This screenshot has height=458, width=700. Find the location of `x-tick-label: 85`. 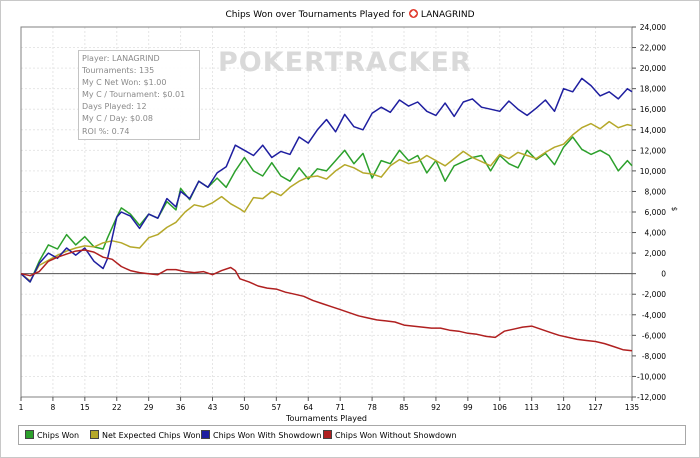

x-tick-label: 85 is located at coordinates (404, 407).